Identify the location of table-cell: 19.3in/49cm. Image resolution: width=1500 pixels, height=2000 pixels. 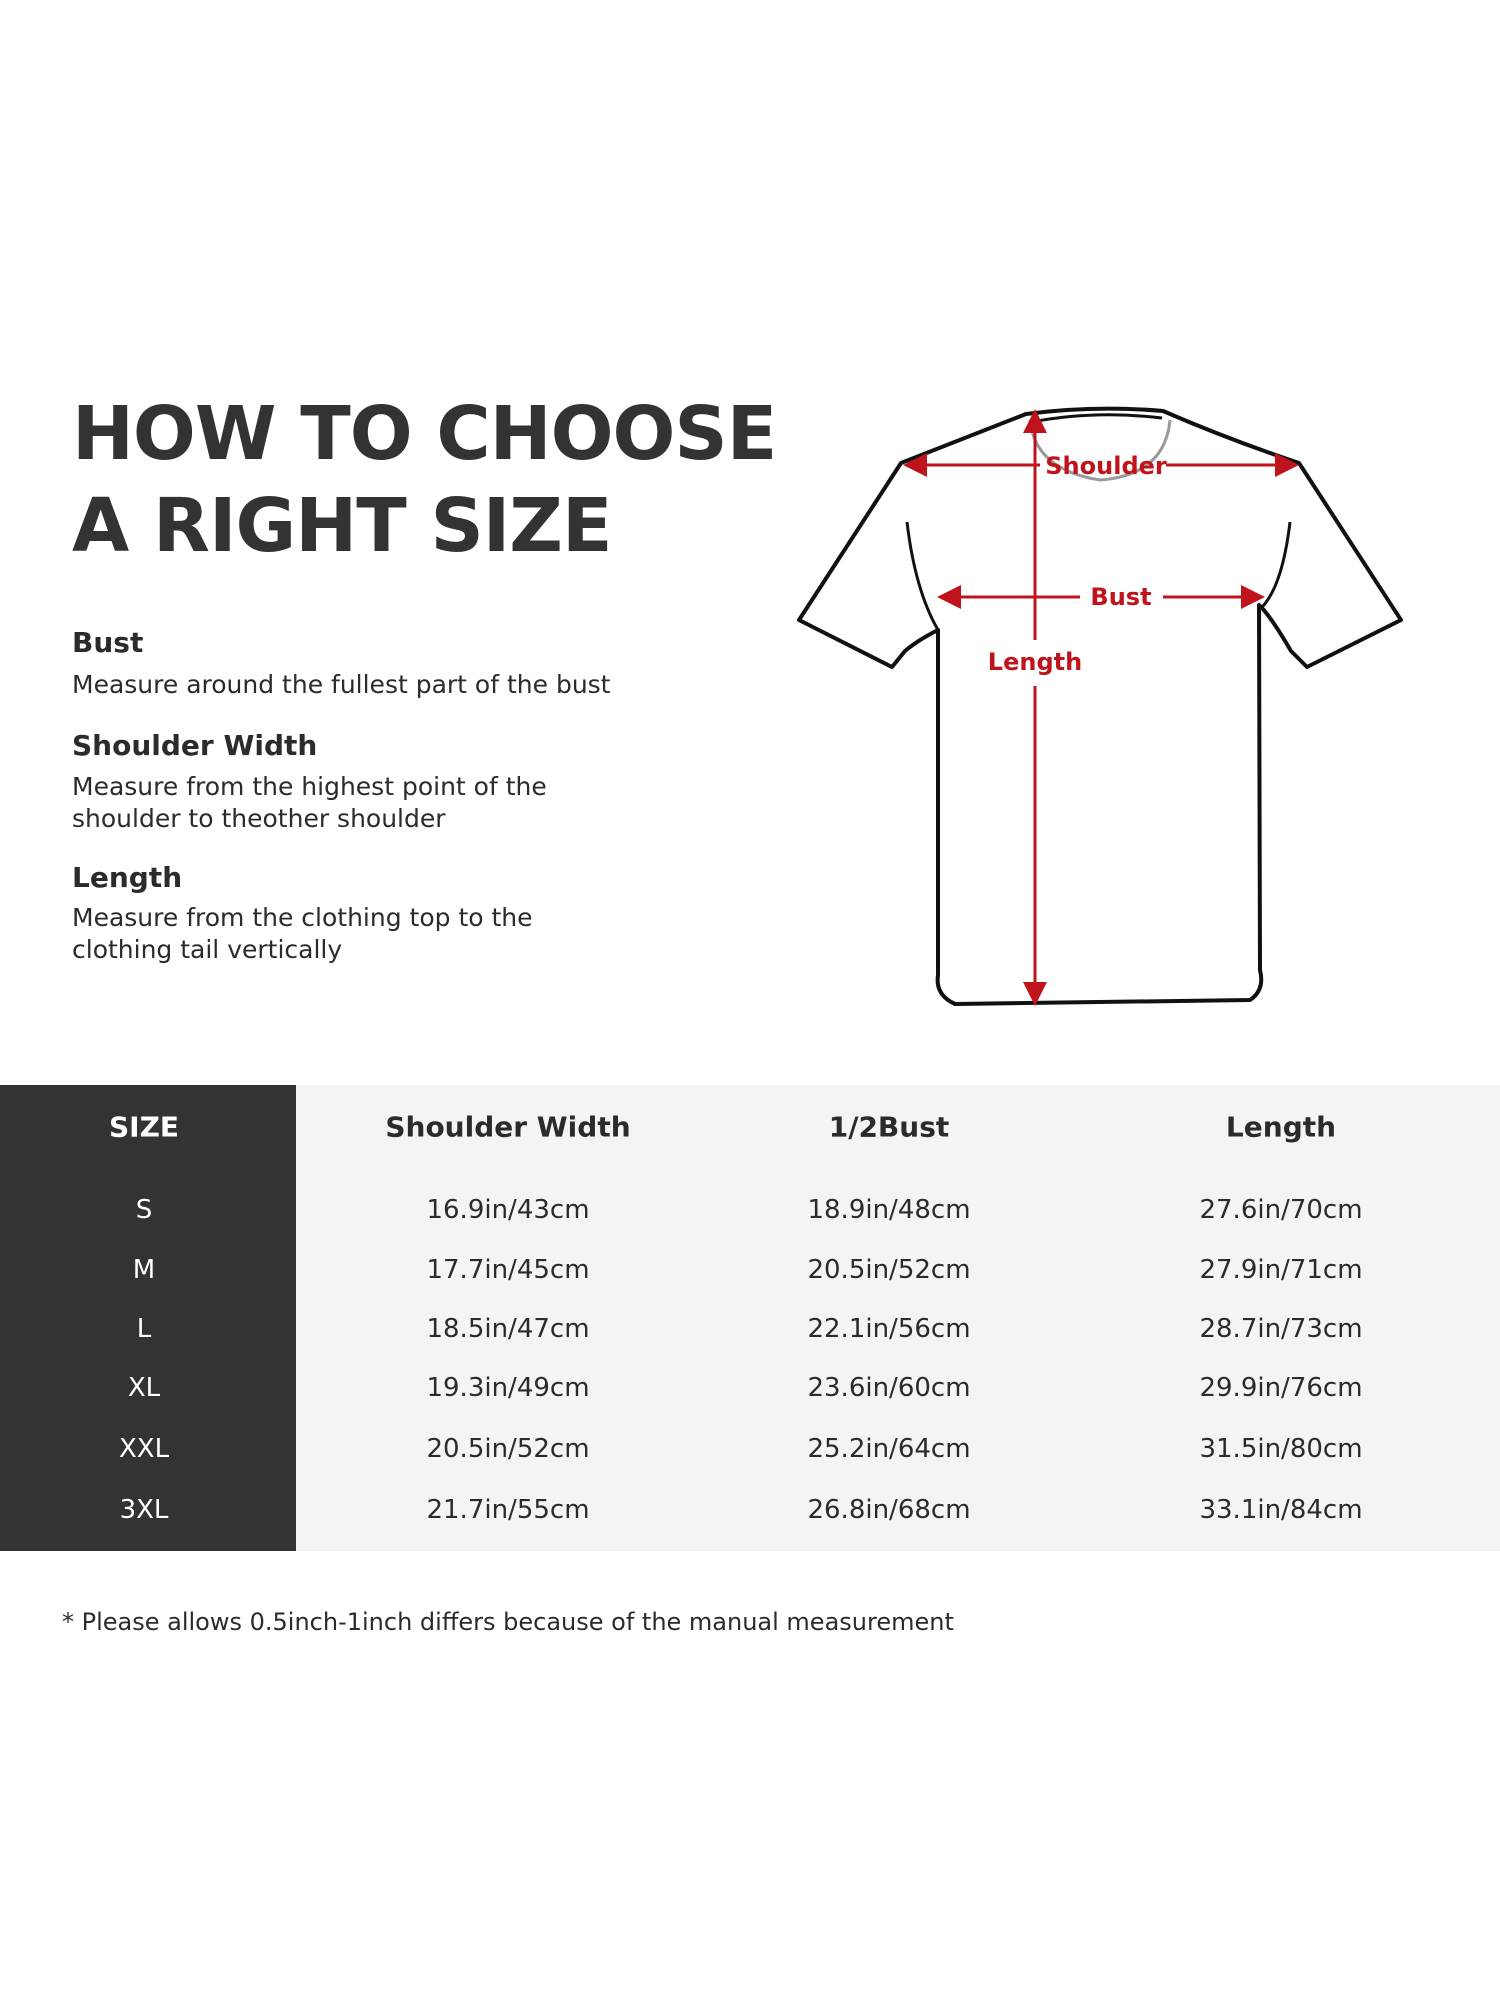
(508, 1388).